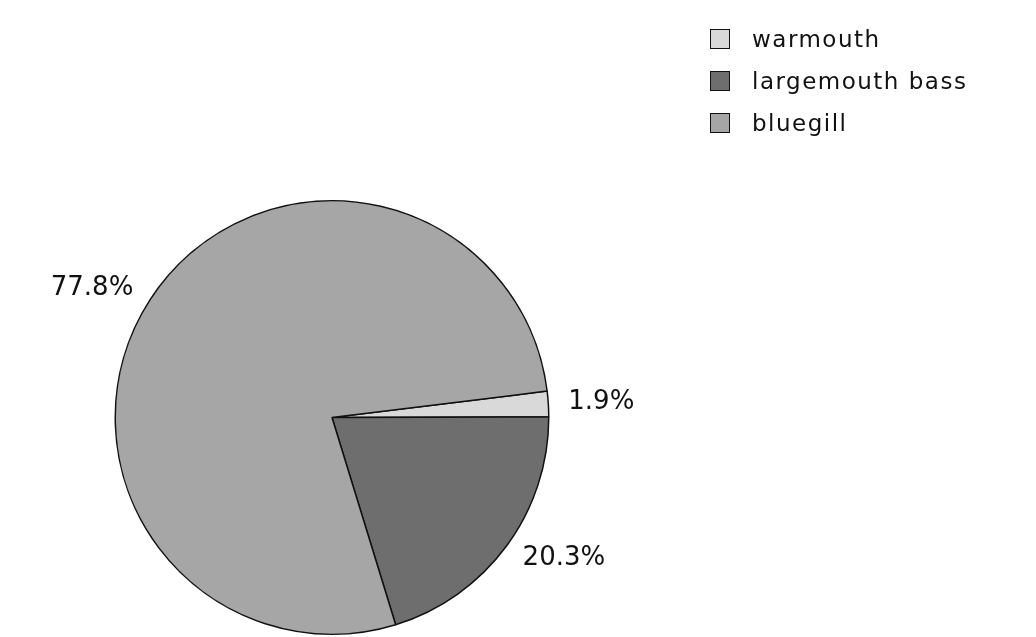  I want to click on data-label: 1.9%, so click(601, 400).